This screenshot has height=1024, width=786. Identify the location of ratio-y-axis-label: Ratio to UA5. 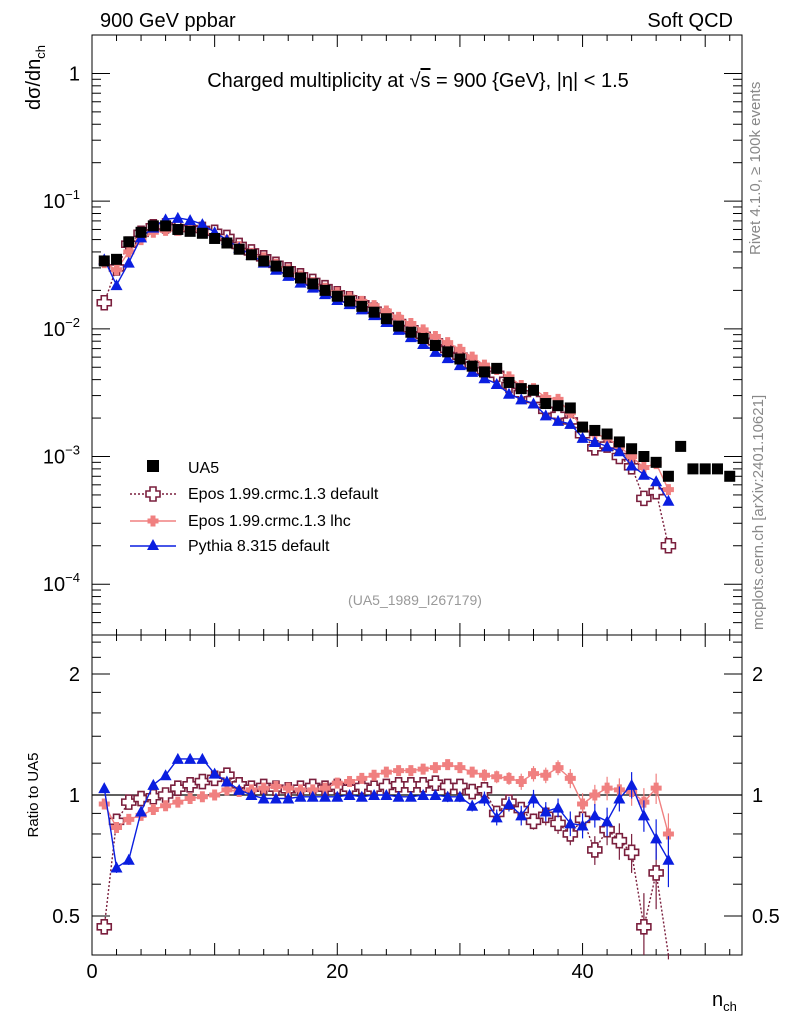
(33, 794).